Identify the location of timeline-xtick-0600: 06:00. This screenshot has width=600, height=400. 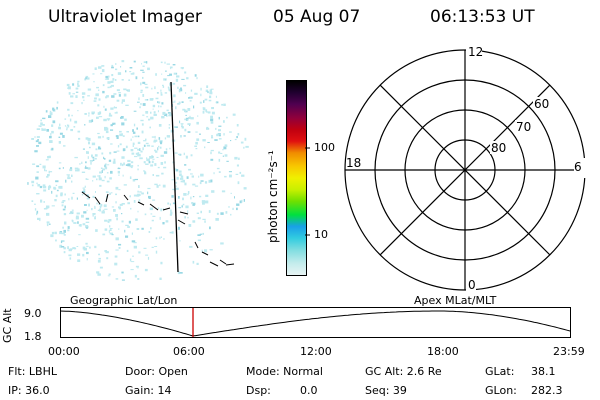
(189, 351).